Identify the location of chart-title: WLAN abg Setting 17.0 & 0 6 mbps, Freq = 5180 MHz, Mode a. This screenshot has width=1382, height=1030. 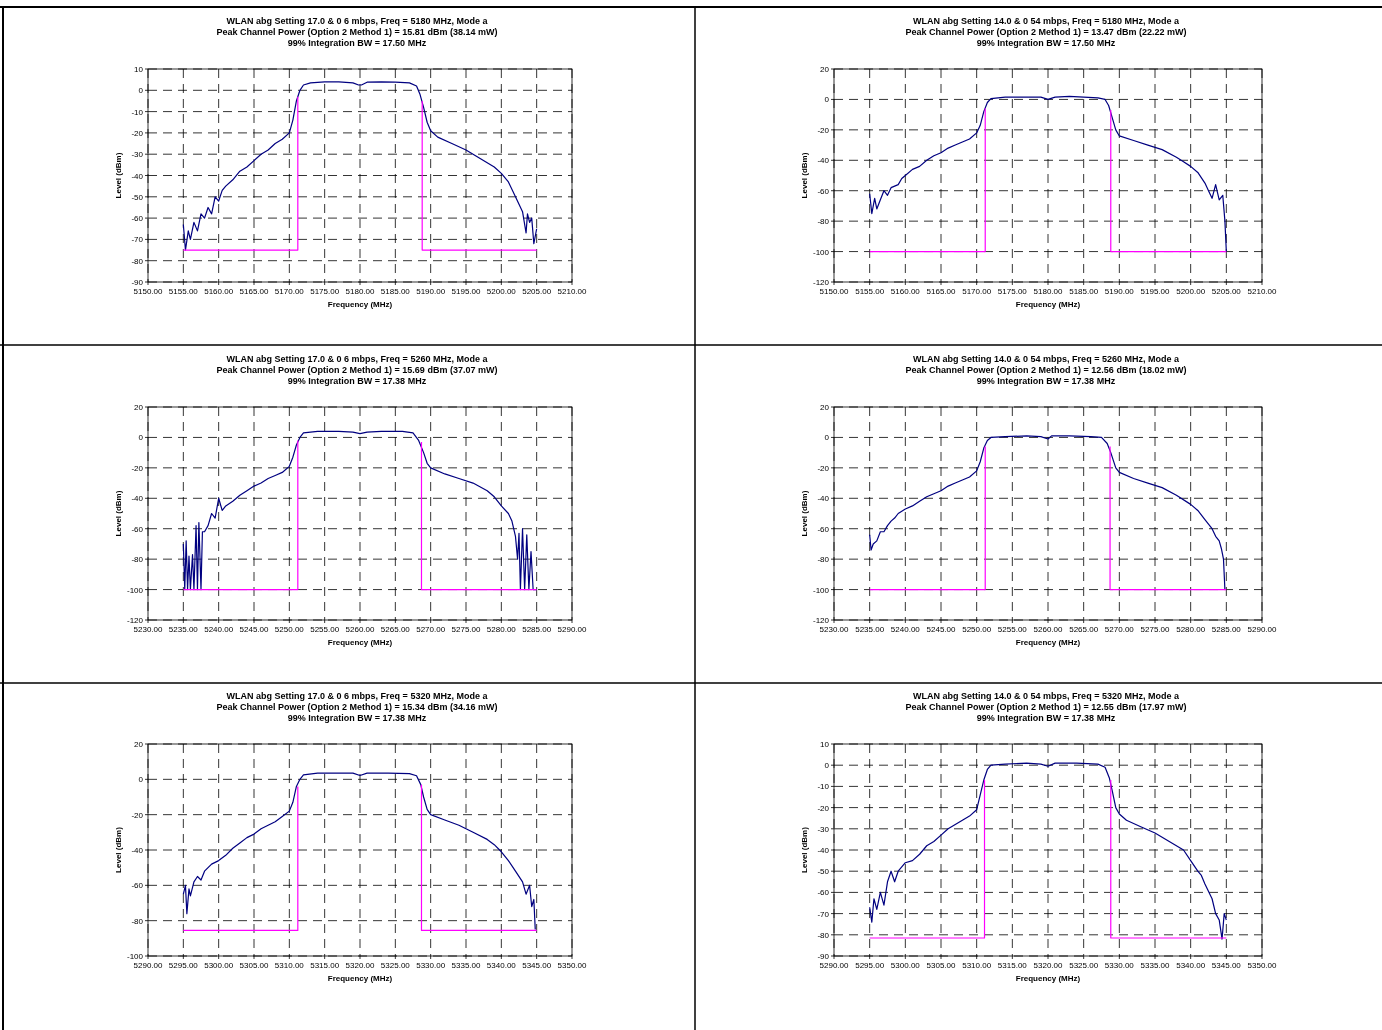
(357, 21).